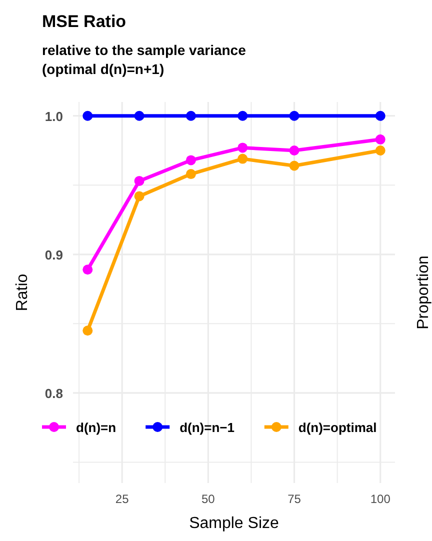 Image resolution: width=432 pixels, height=541 pixels. Describe the element at coordinates (22, 293) in the screenshot. I see `y-axis-title: Ratio` at that location.